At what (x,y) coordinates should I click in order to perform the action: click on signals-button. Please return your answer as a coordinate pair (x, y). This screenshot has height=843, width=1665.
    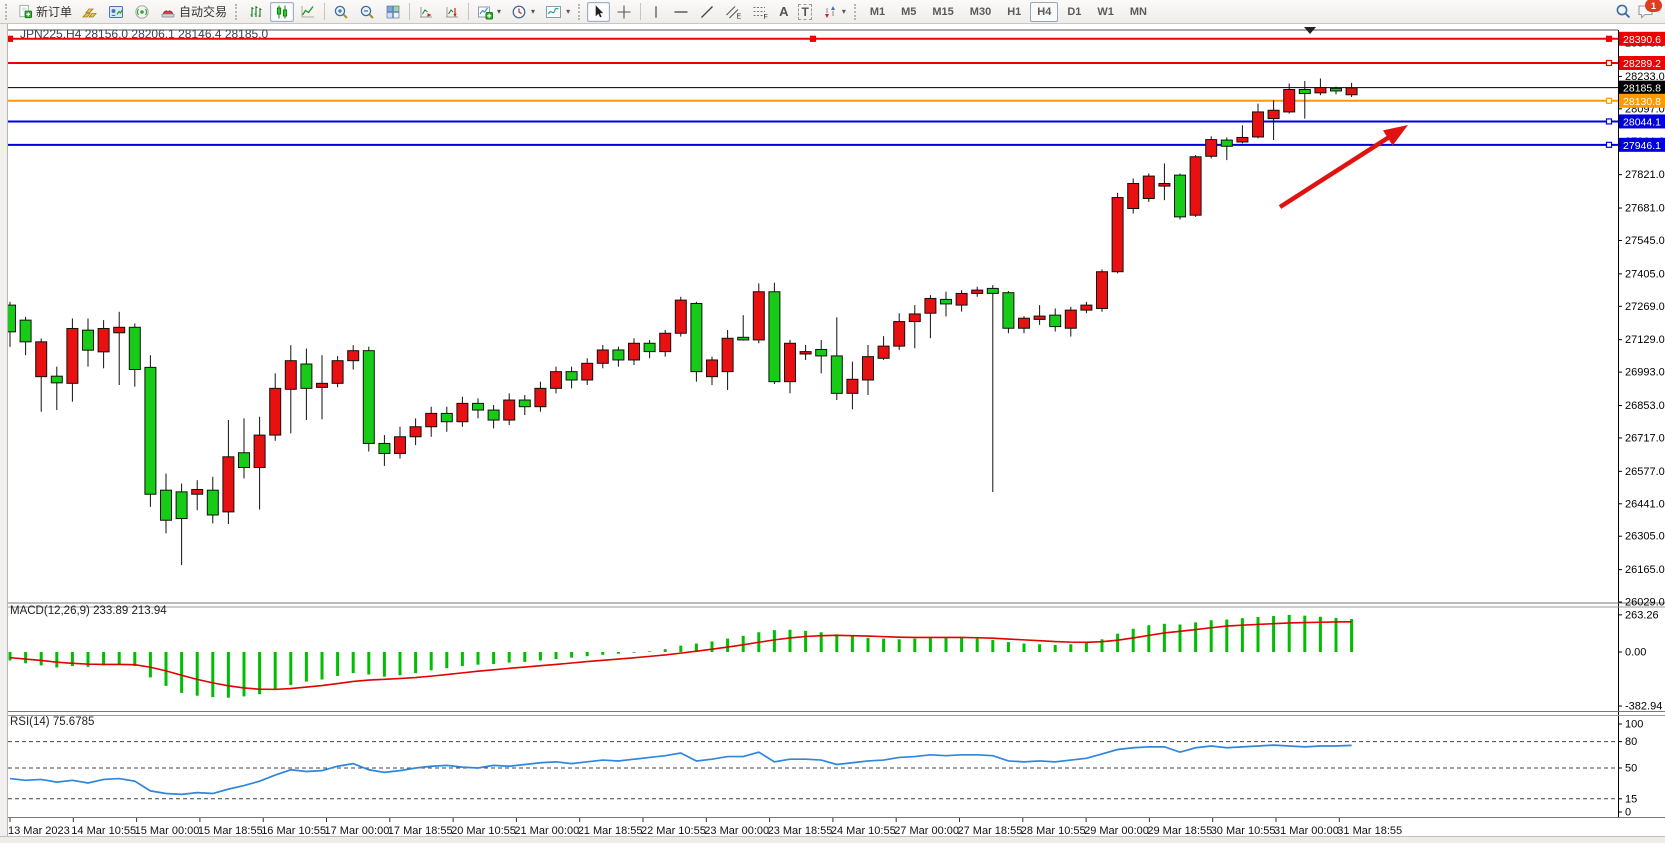
    Looking at the image, I should click on (142, 12).